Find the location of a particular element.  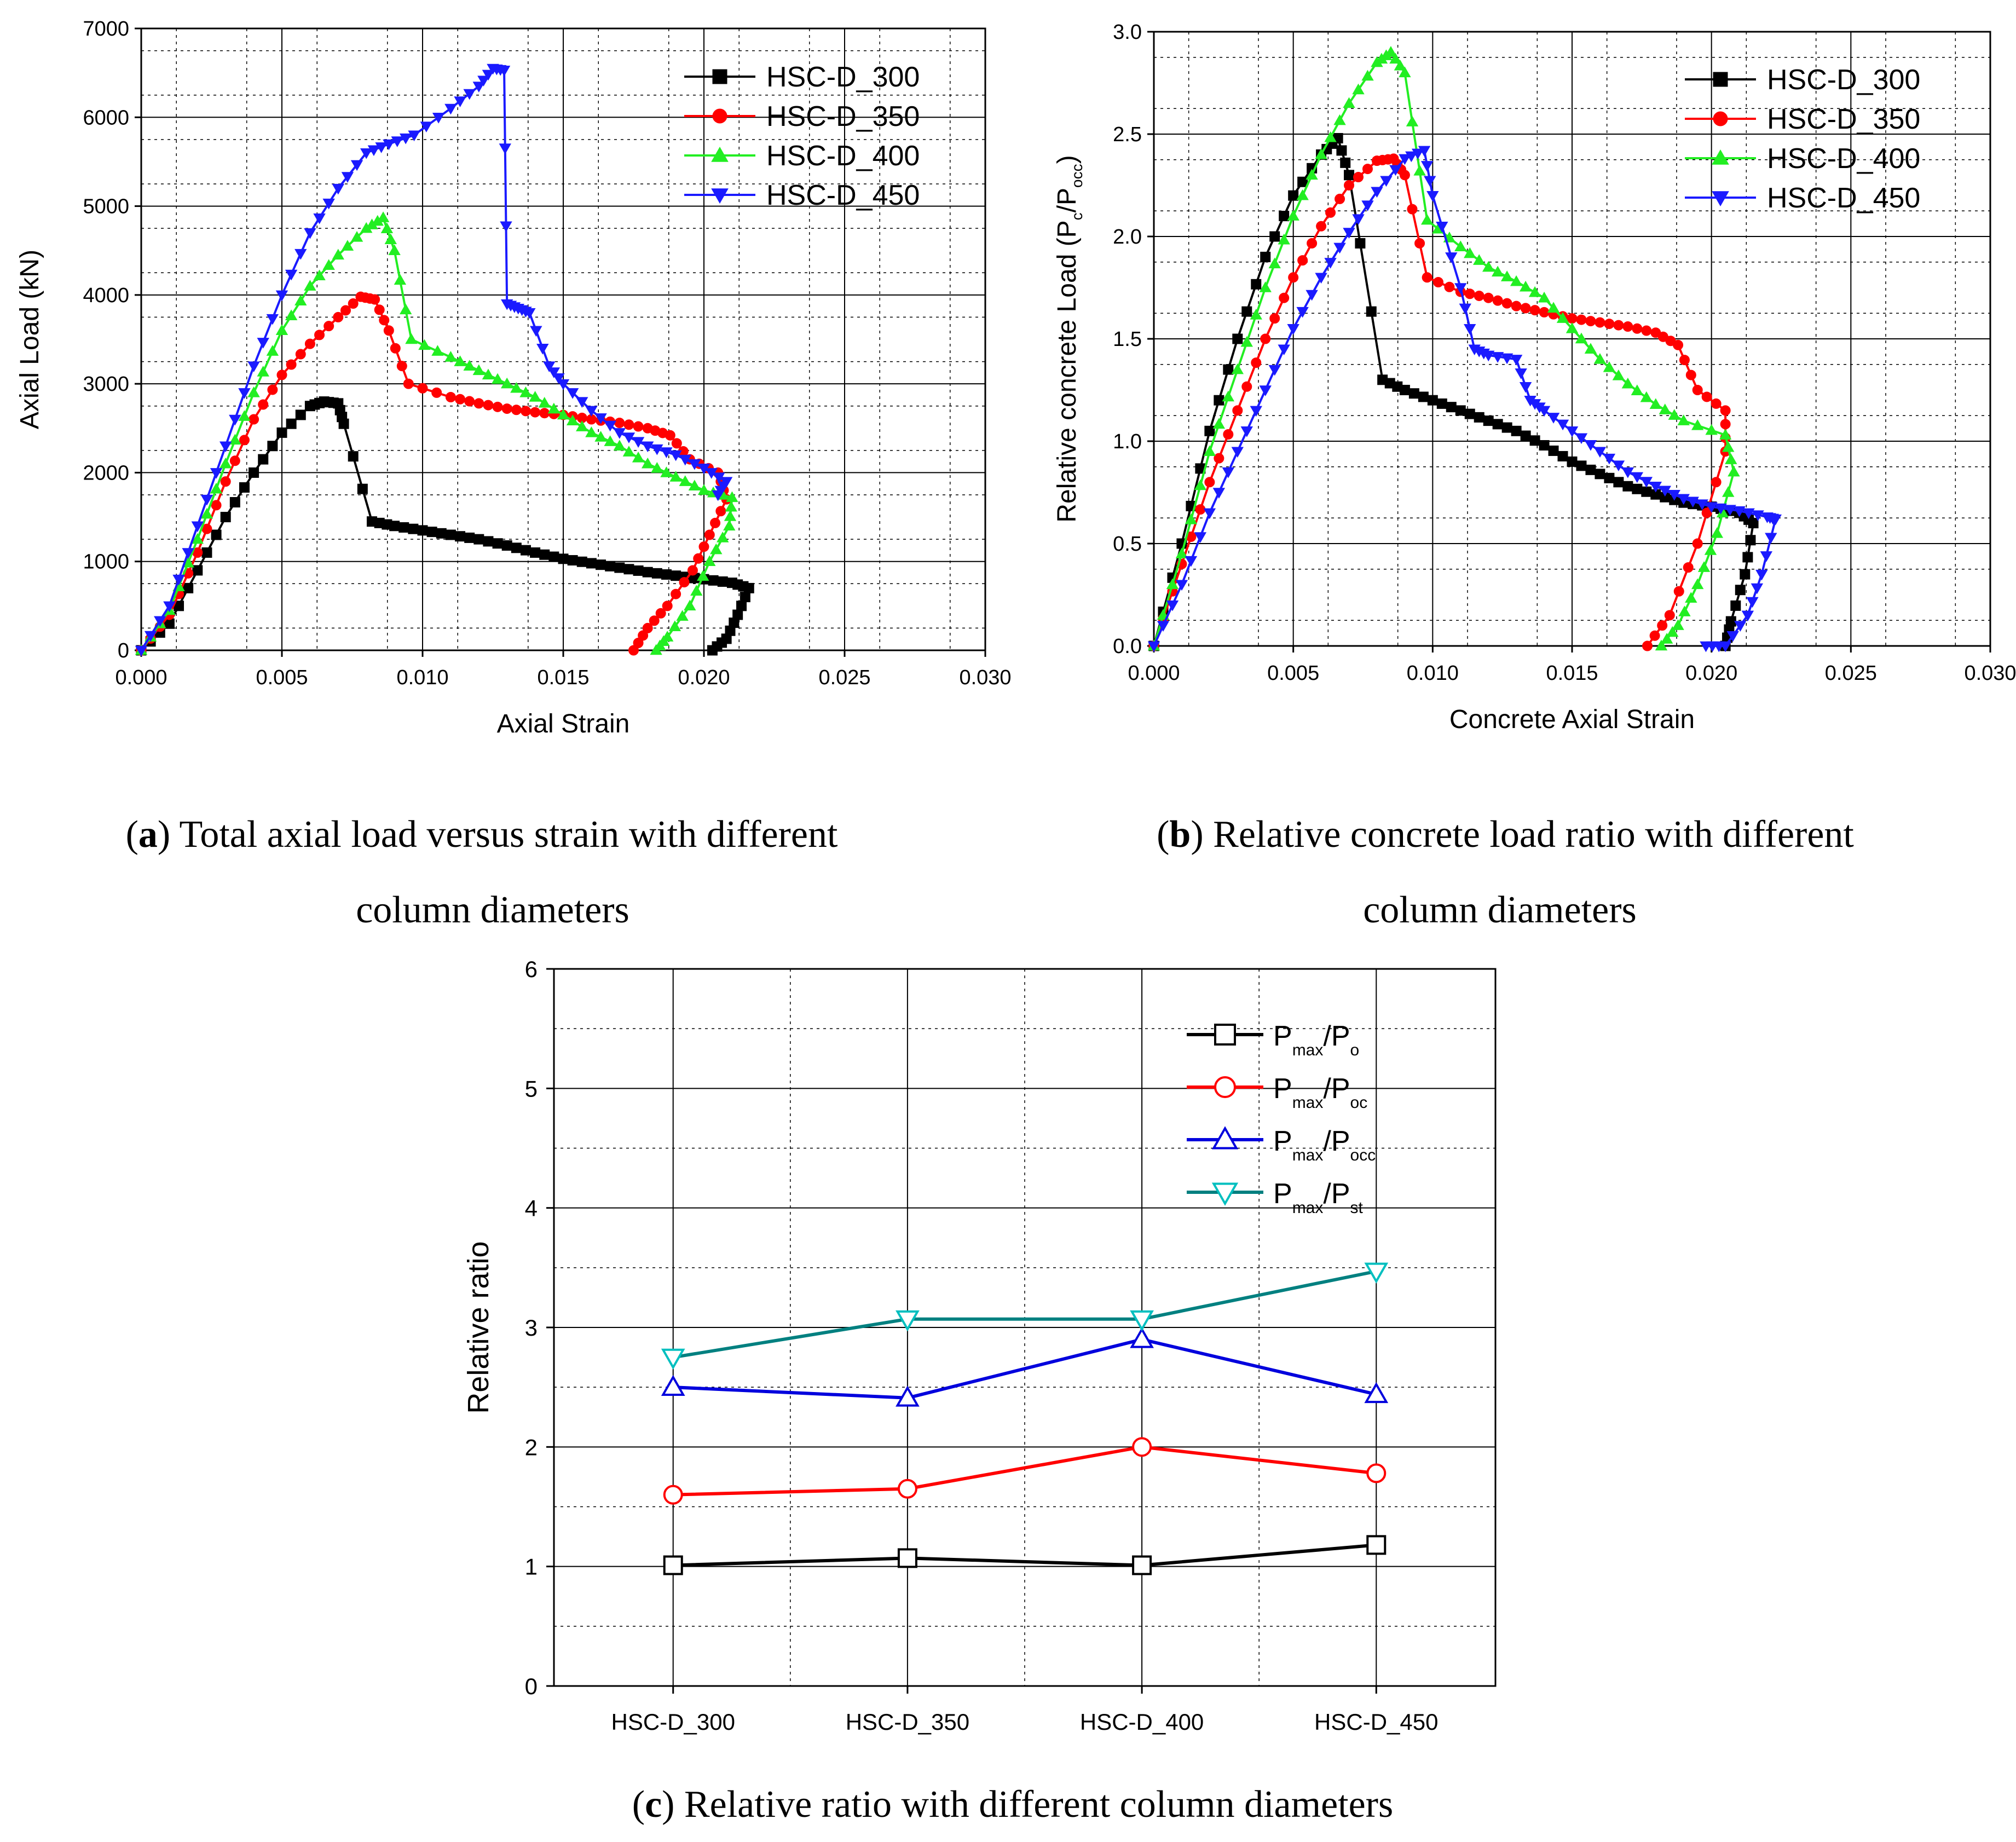

legend-label: HSC-D_450 is located at coordinates (1843, 198).